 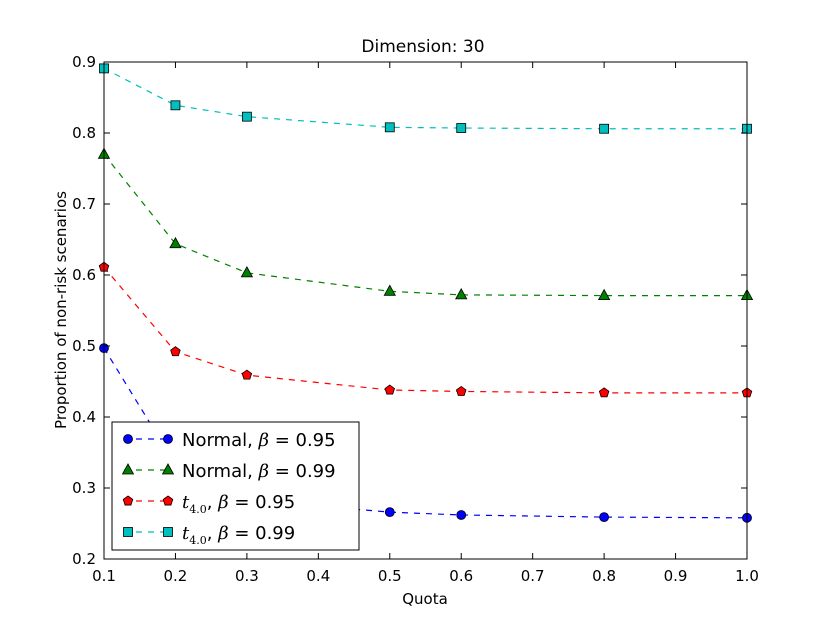 I want to click on y-tick-label: 0.6, so click(x=84, y=275).